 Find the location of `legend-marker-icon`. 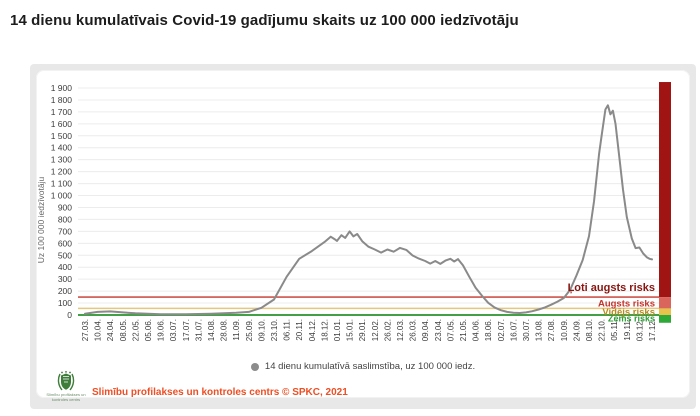

legend-marker-icon is located at coordinates (254, 366).